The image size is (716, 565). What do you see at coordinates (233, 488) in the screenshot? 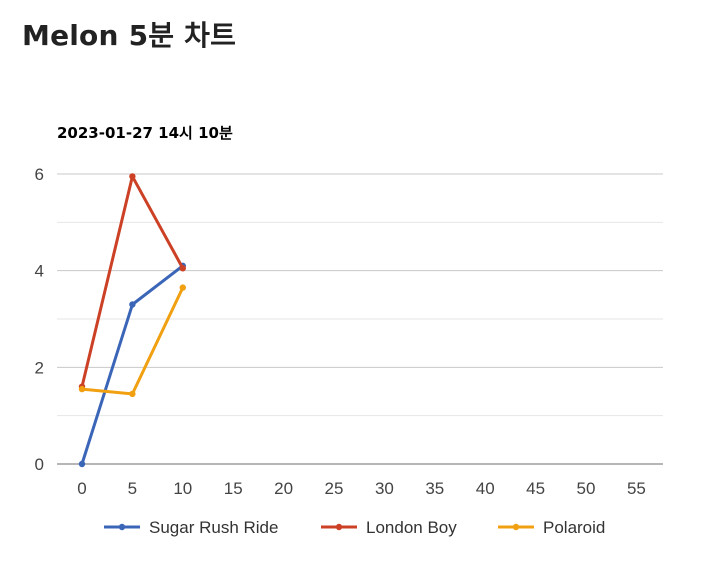
I see `x-tick-label: 15` at bounding box center [233, 488].